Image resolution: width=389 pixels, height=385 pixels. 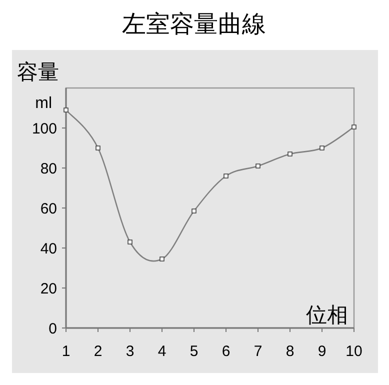 What do you see at coordinates (130, 351) in the screenshot?
I see `x-tick-label: 3` at bounding box center [130, 351].